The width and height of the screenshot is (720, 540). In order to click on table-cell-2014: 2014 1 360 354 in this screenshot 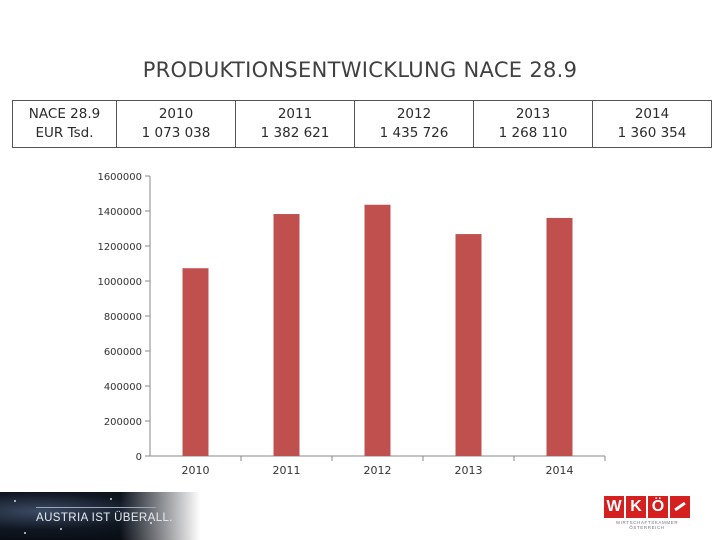, I will do `click(652, 124)`.